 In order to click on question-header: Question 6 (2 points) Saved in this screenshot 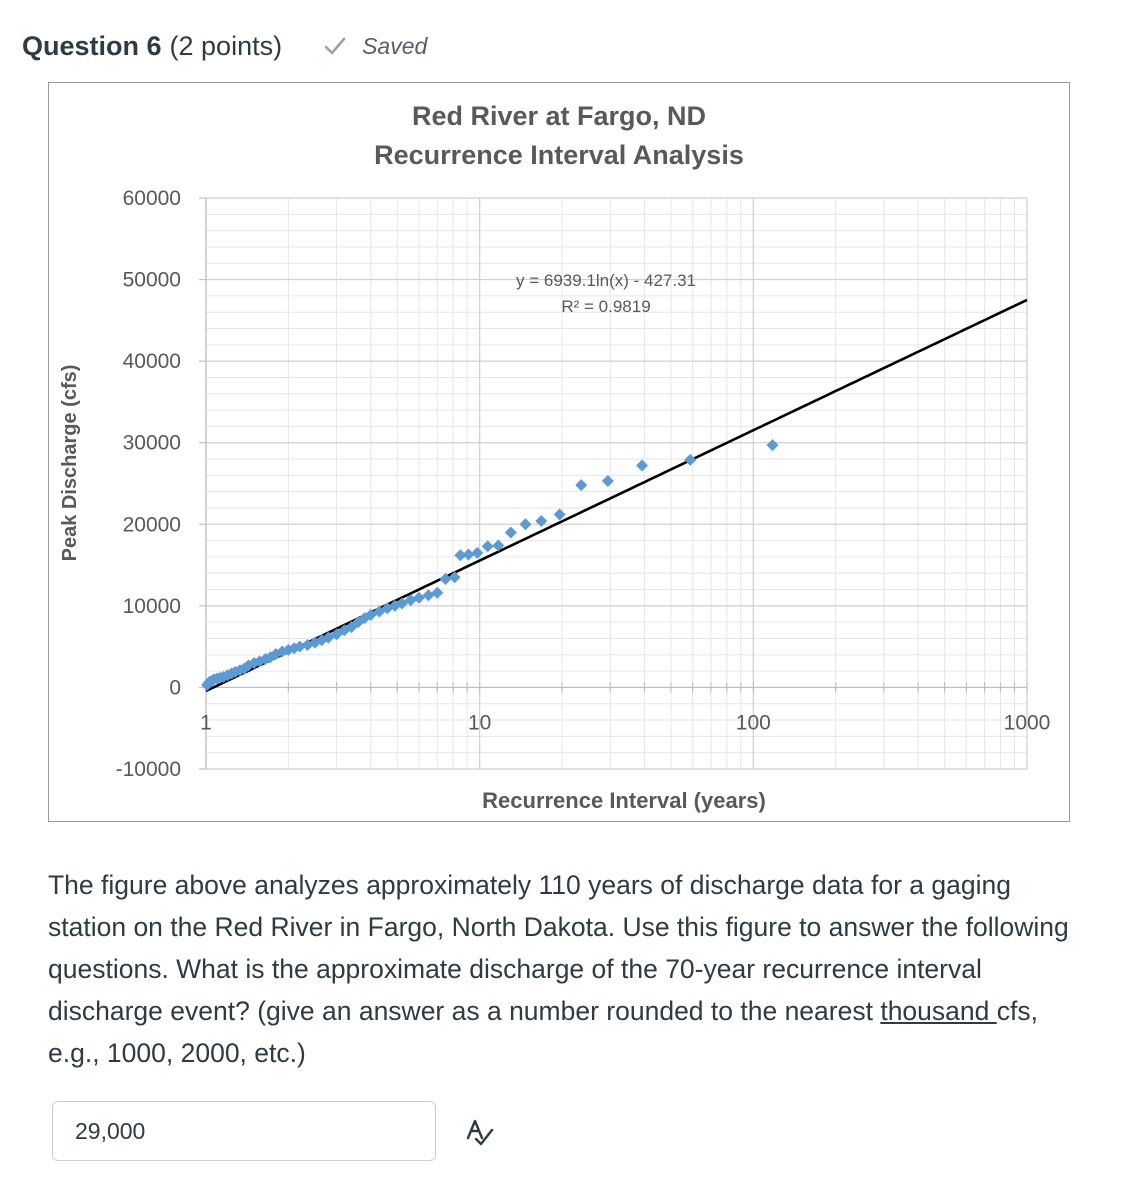, I will do `click(224, 46)`.